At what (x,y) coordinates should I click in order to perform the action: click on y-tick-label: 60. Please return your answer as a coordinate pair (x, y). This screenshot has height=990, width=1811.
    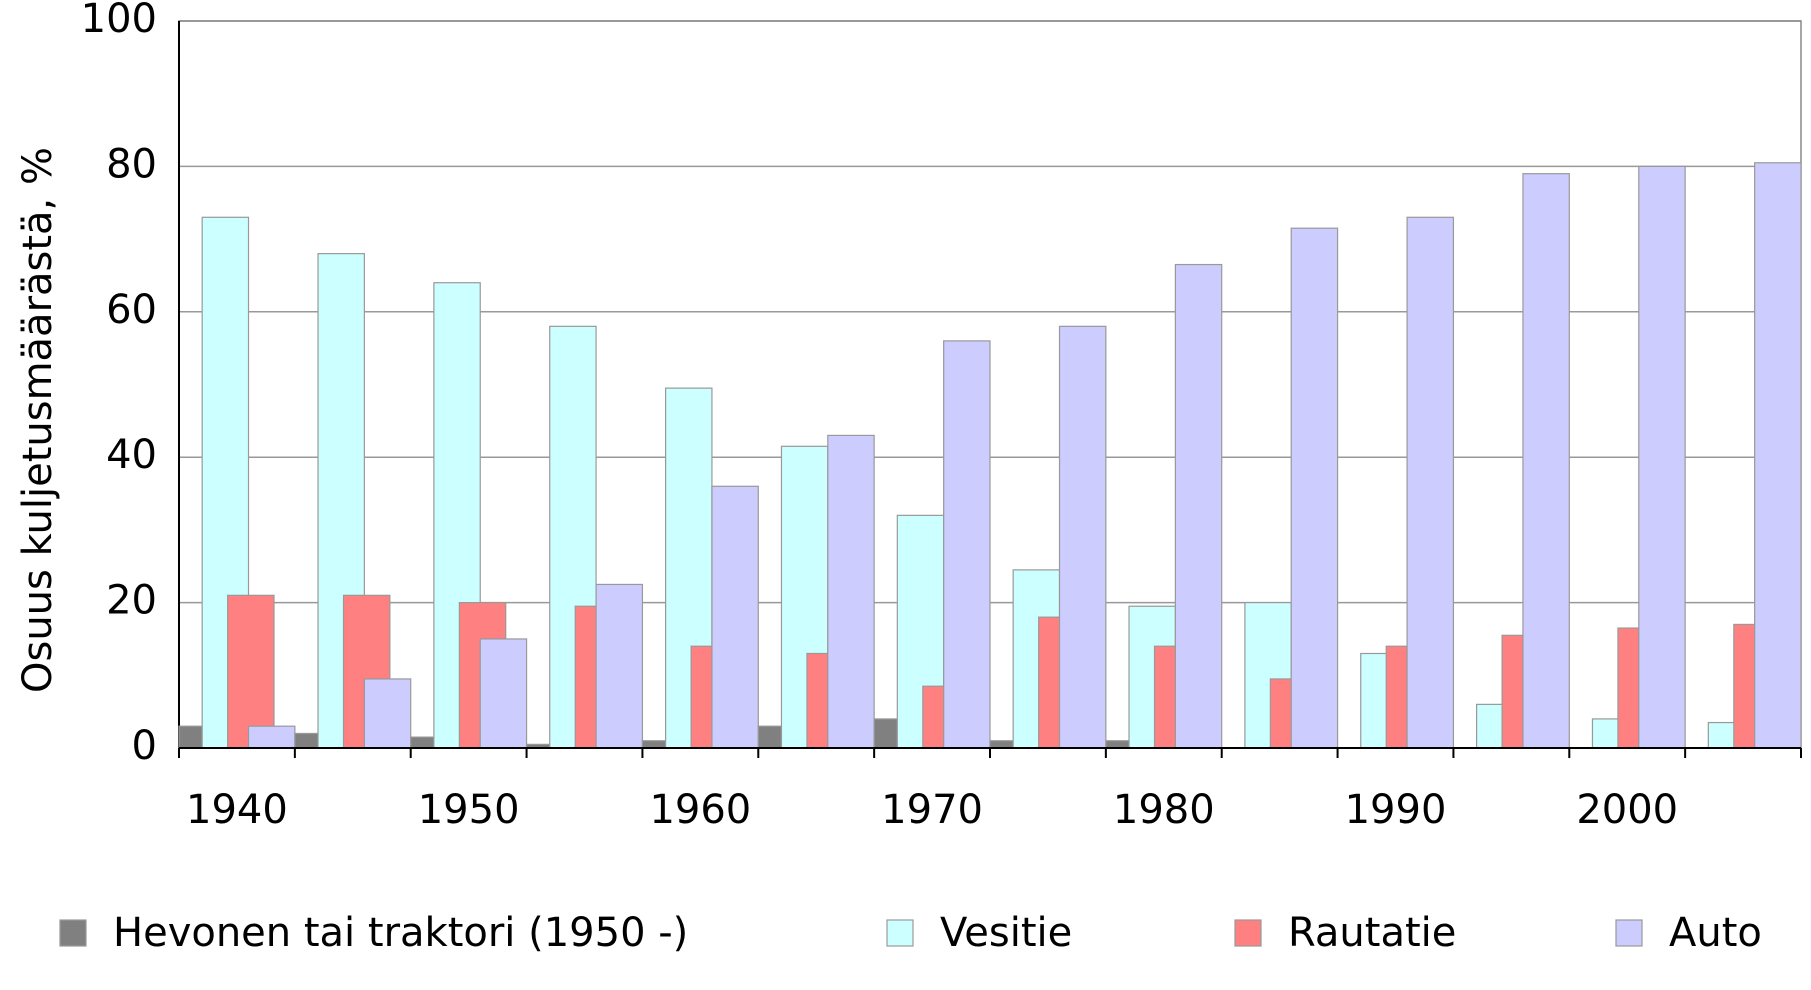
    Looking at the image, I should click on (131, 310).